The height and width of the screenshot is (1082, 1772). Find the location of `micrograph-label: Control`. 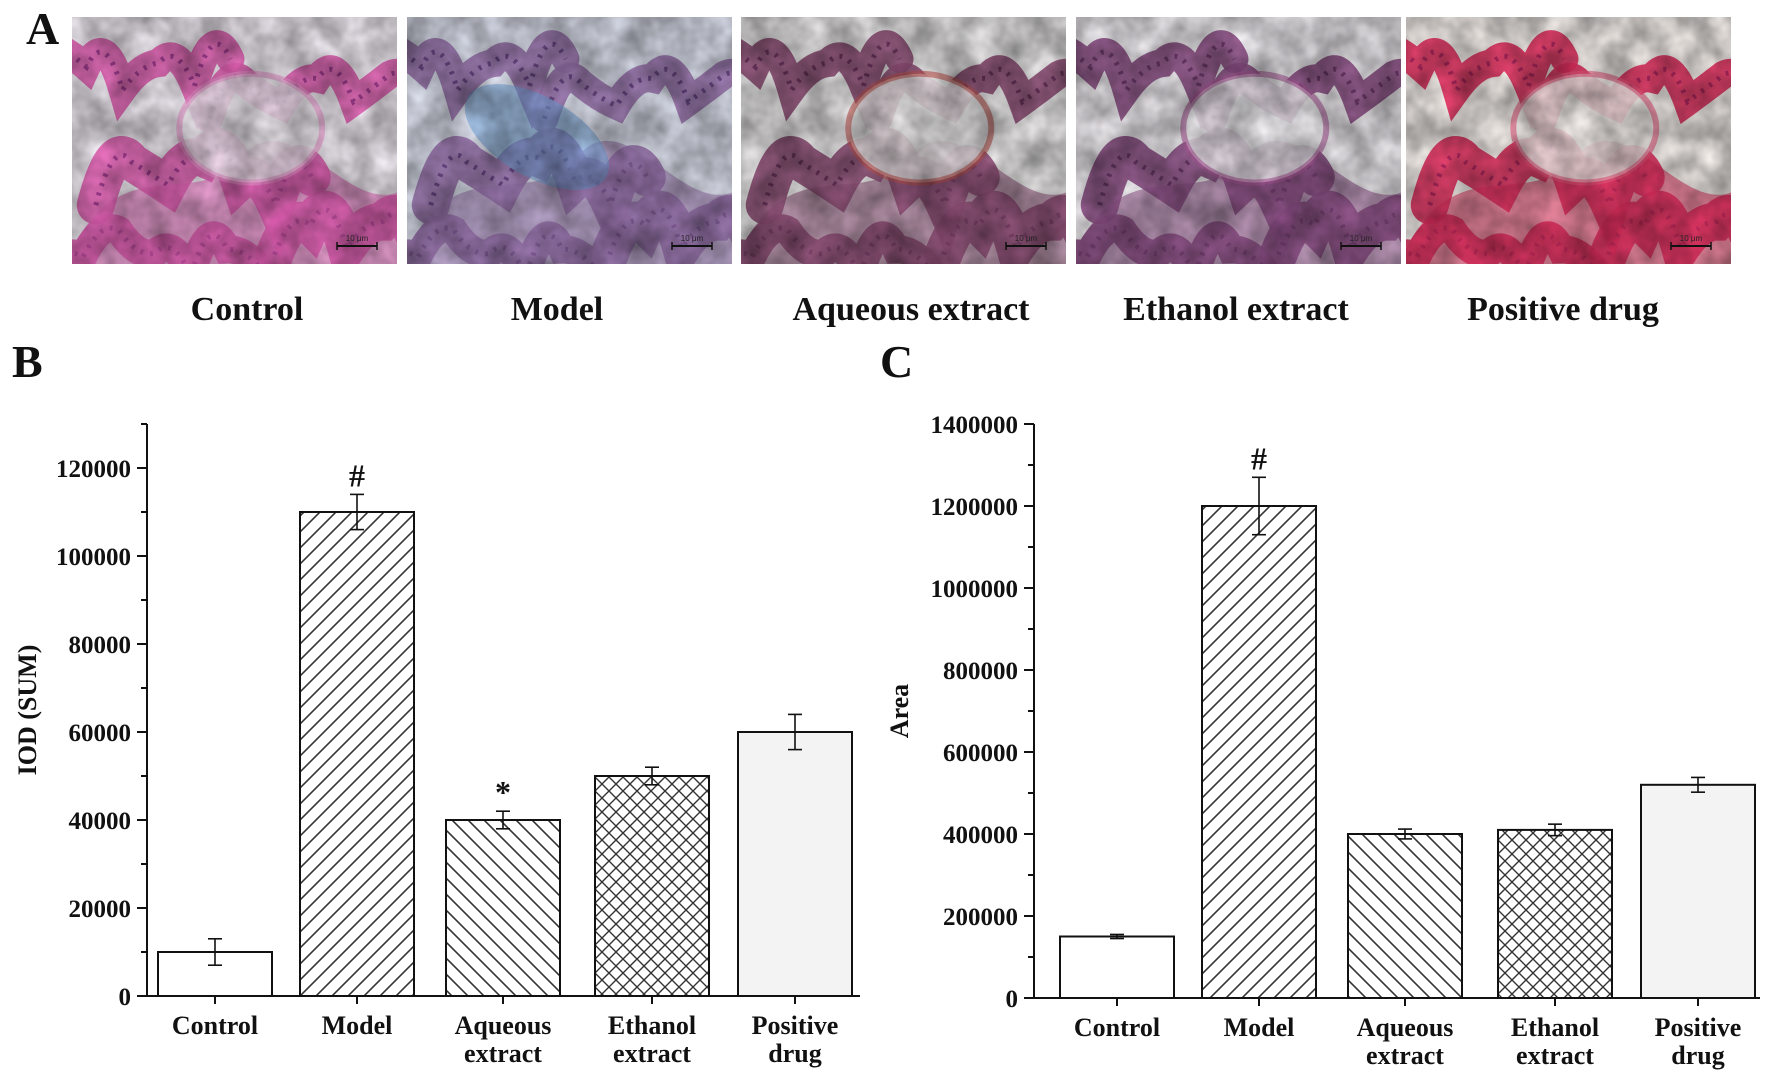

micrograph-label: Control is located at coordinates (247, 309).